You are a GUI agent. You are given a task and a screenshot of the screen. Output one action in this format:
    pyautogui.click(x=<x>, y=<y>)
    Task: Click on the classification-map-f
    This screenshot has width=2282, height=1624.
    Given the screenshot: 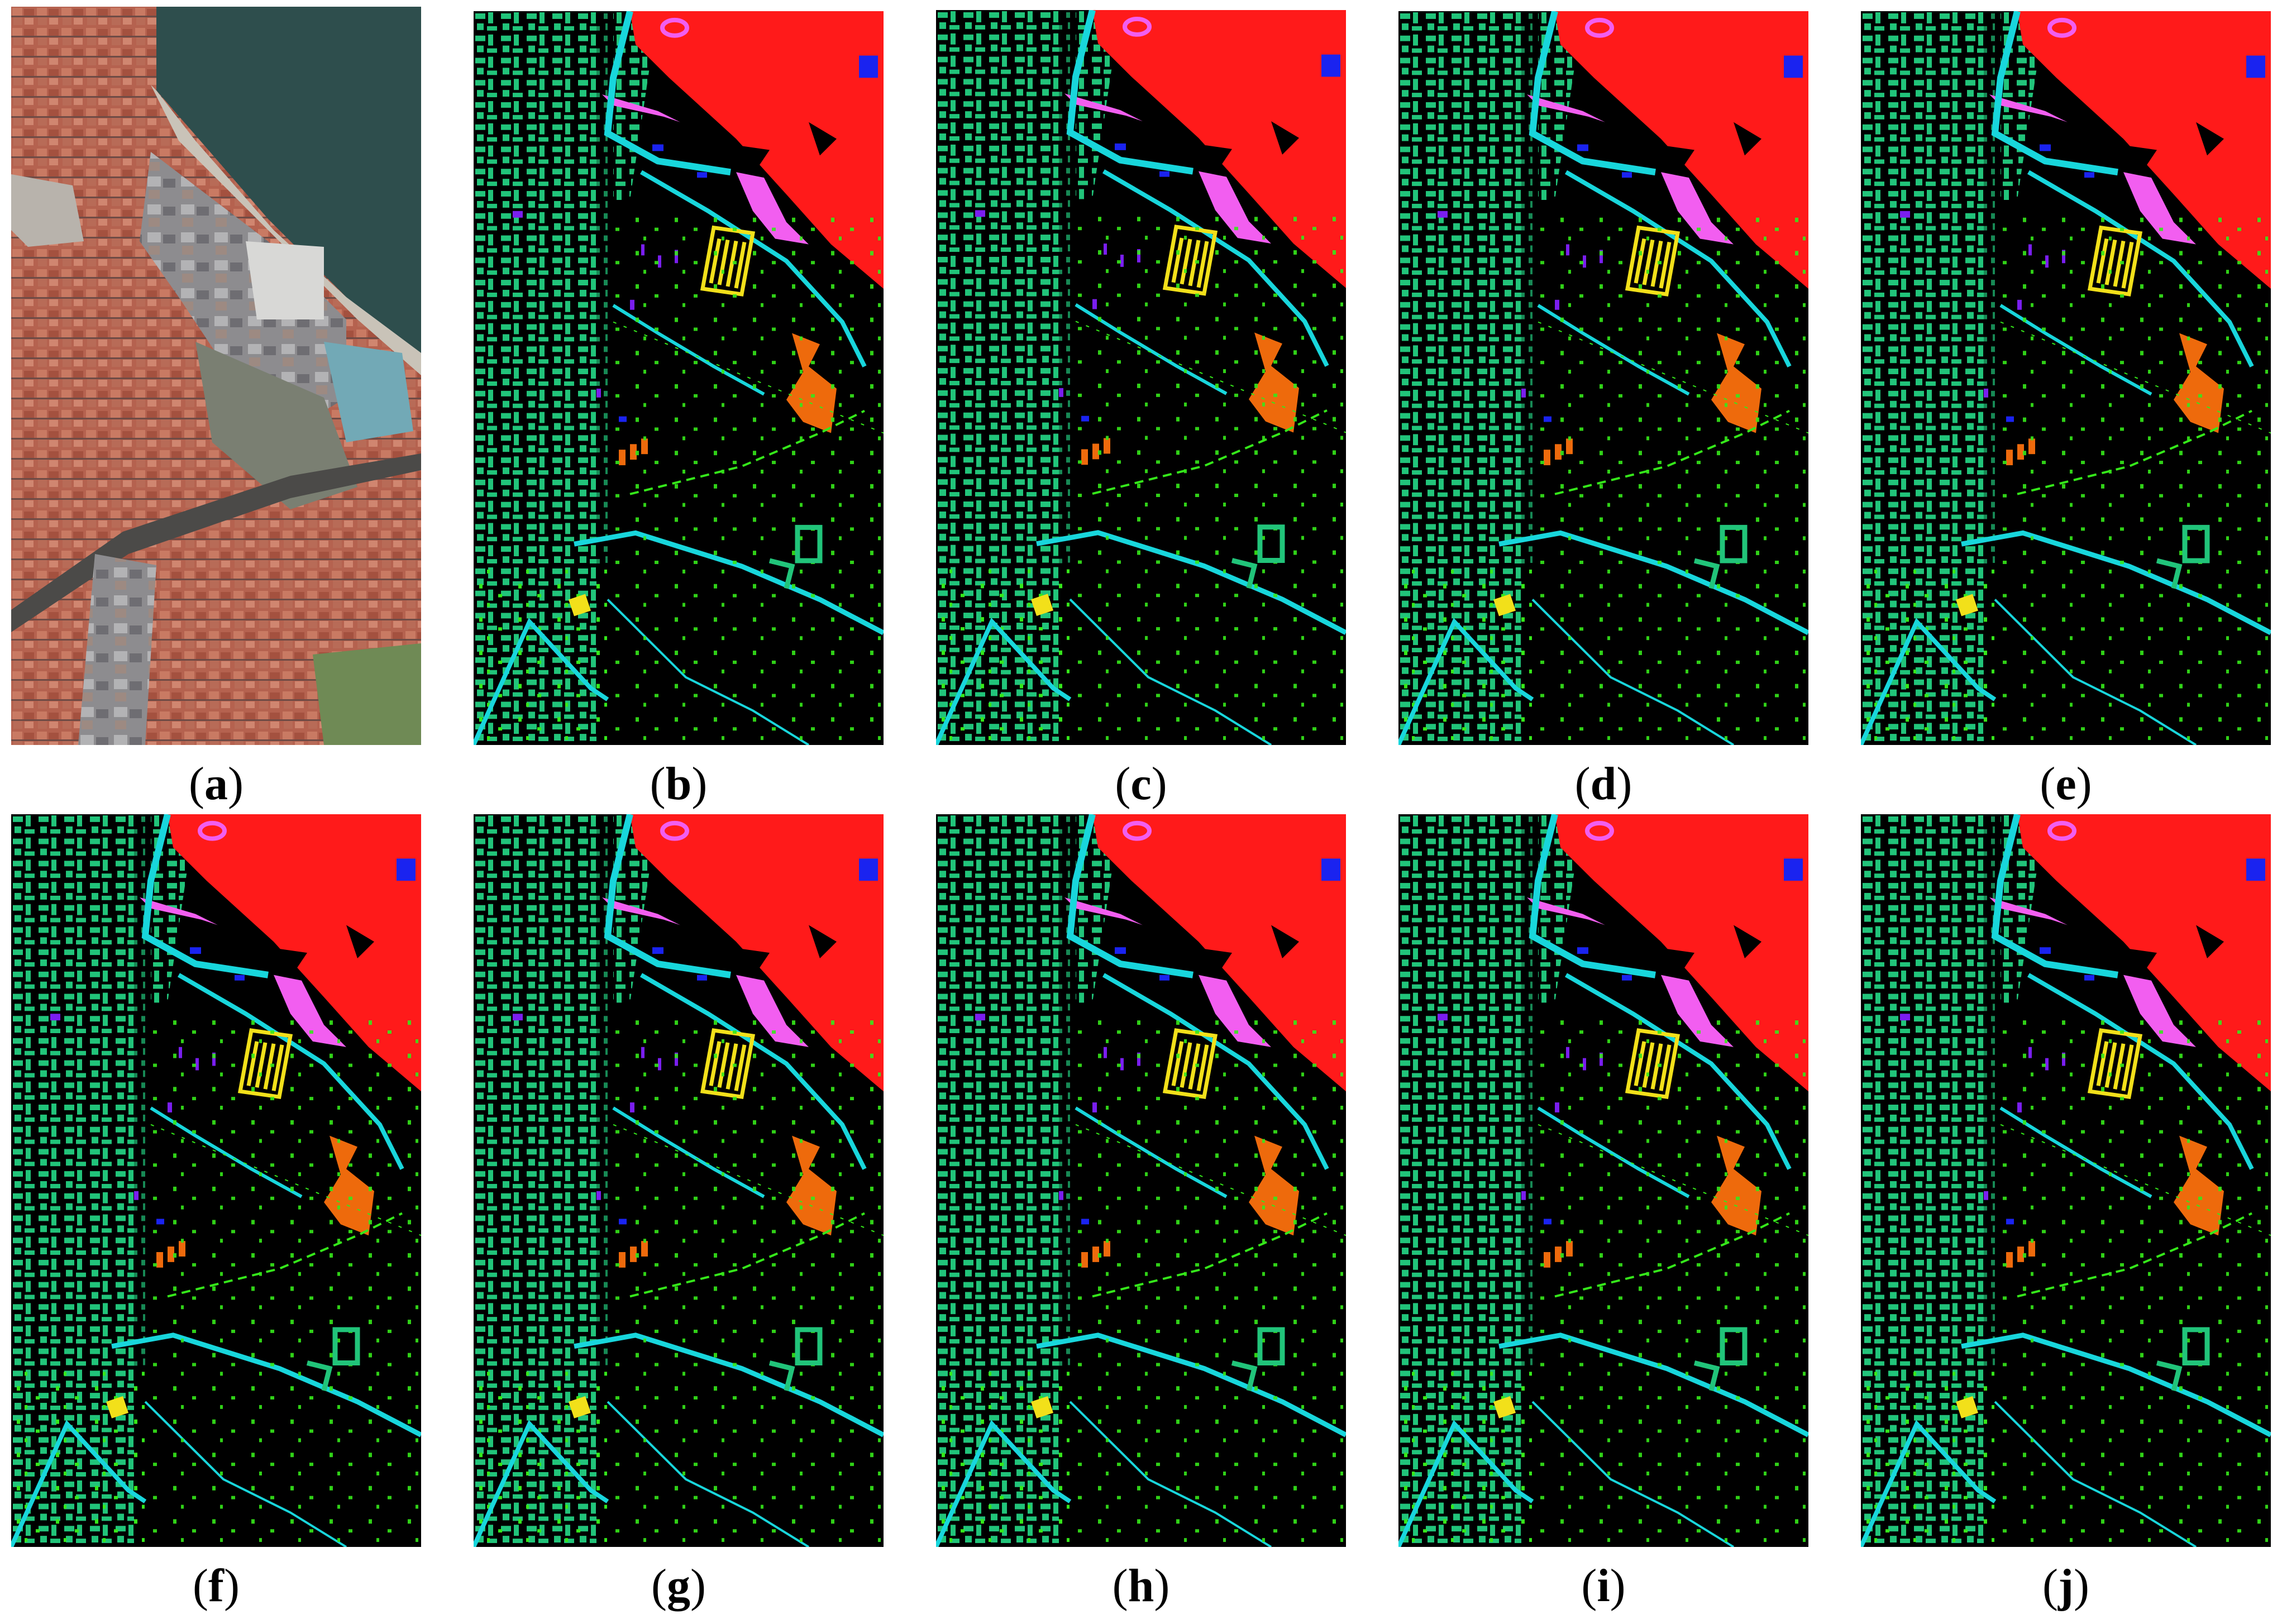 What is the action you would take?
    pyautogui.click(x=216, y=1180)
    